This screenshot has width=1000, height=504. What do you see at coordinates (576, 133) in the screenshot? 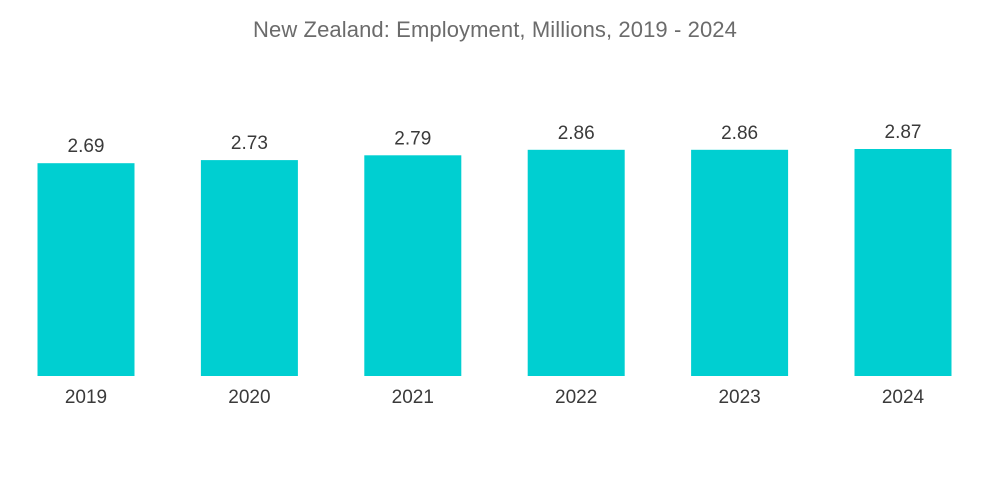
I see `data-label-2022: 2.86` at bounding box center [576, 133].